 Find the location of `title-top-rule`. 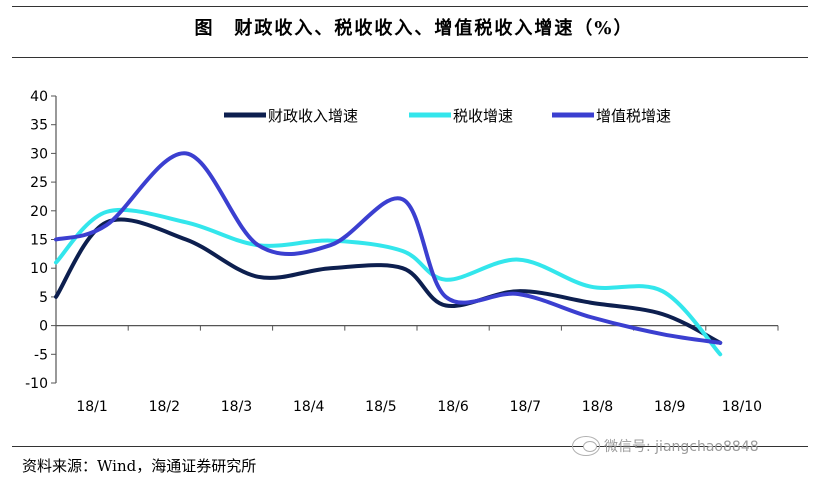

title-top-rule is located at coordinates (410, 6).